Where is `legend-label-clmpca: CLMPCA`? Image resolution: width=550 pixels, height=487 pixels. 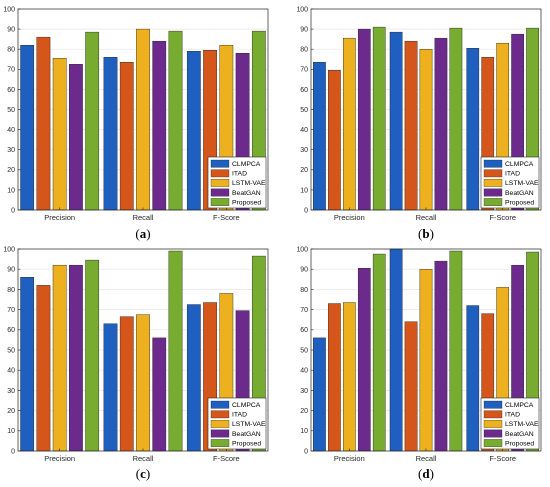 legend-label-clmpca: CLMPCA is located at coordinates (519, 164).